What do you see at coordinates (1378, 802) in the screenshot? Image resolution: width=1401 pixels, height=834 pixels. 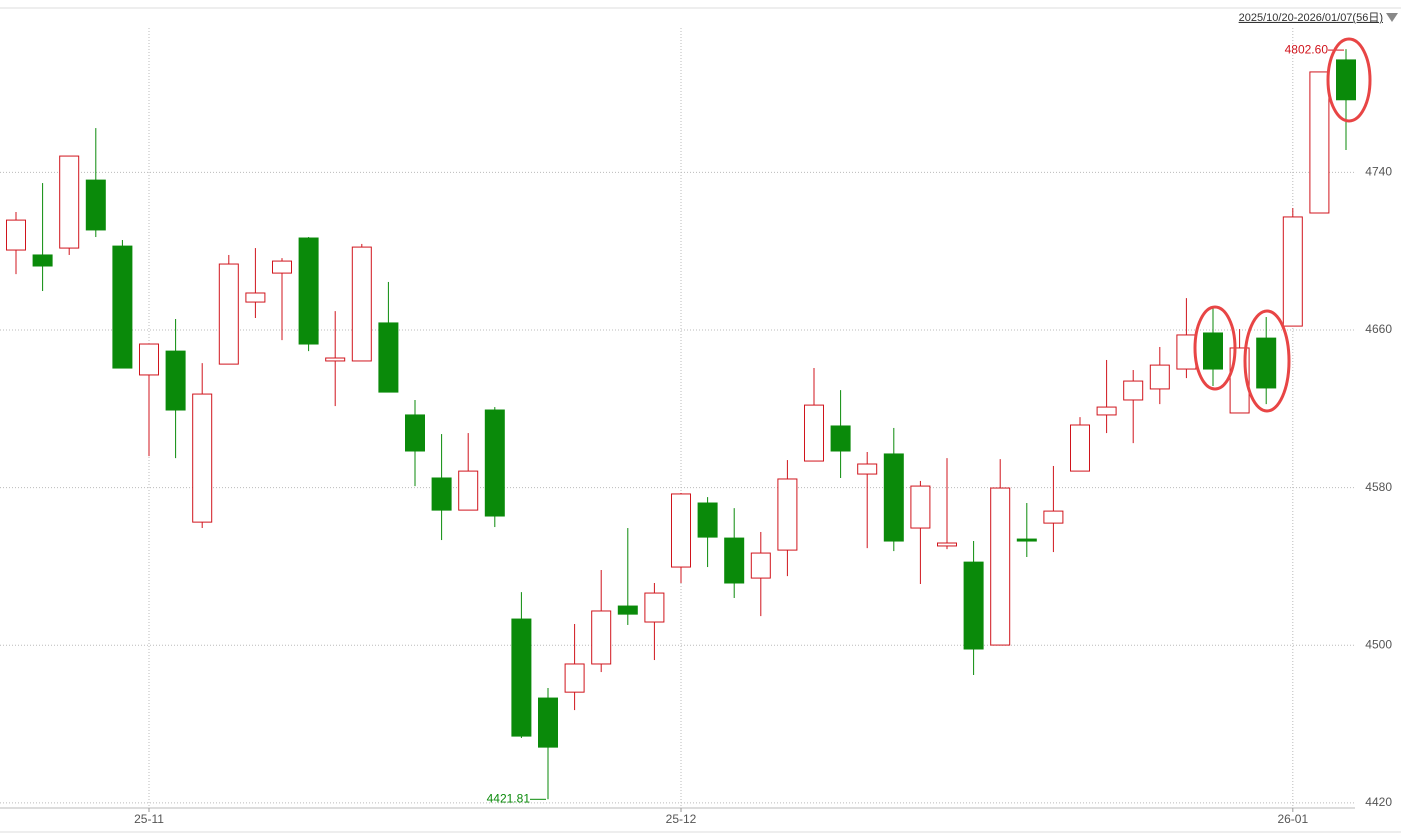 I see `y-tick-label: 4420` at bounding box center [1378, 802].